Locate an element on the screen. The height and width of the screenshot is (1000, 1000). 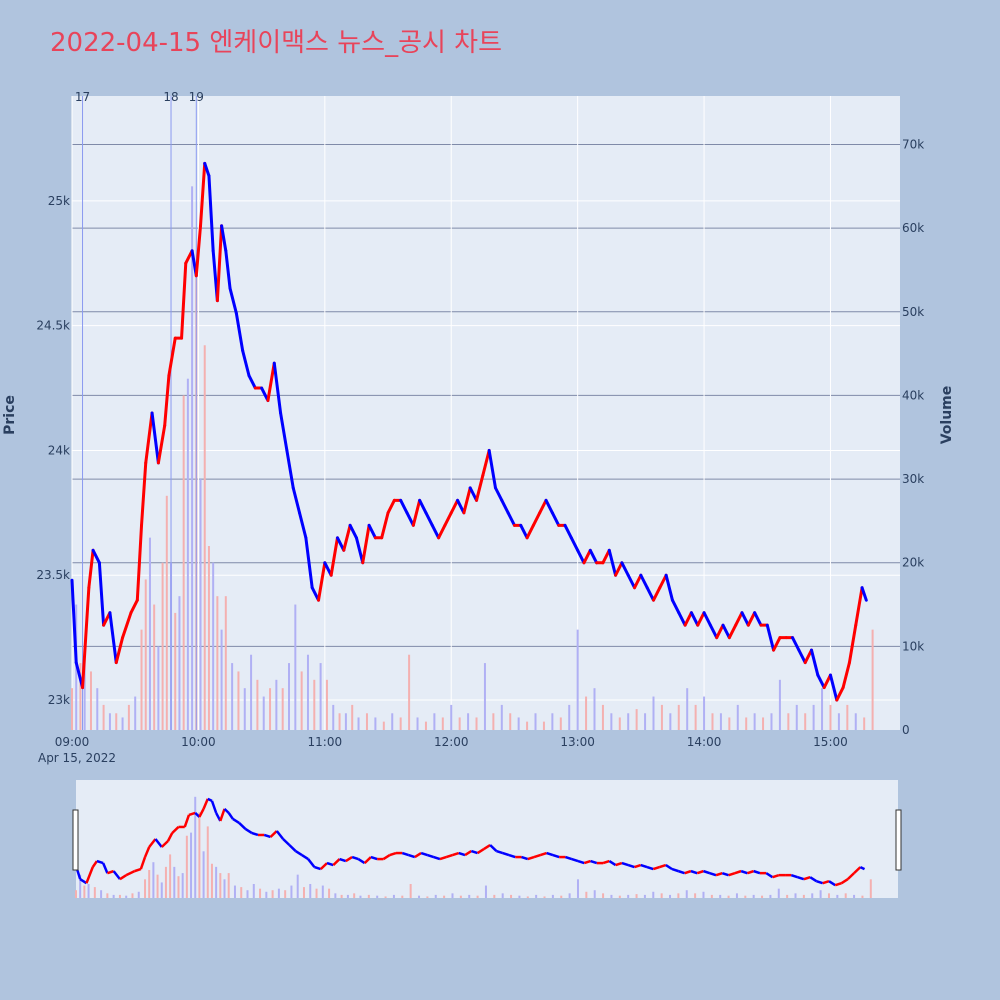
time-tick-label: 15:00 is located at coordinates (830, 742).